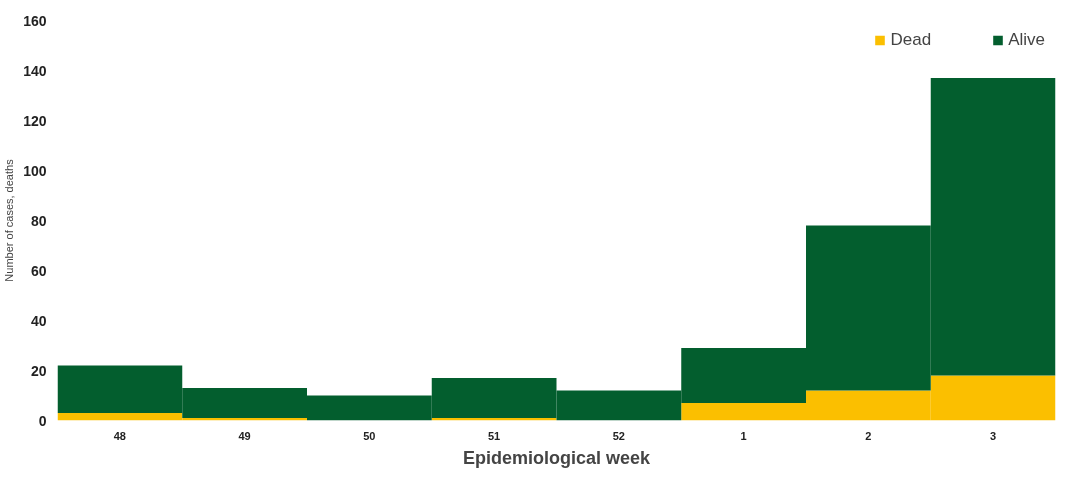  Describe the element at coordinates (9, 220) in the screenshot. I see `y-axis-title: Number of cases, deaths` at that location.